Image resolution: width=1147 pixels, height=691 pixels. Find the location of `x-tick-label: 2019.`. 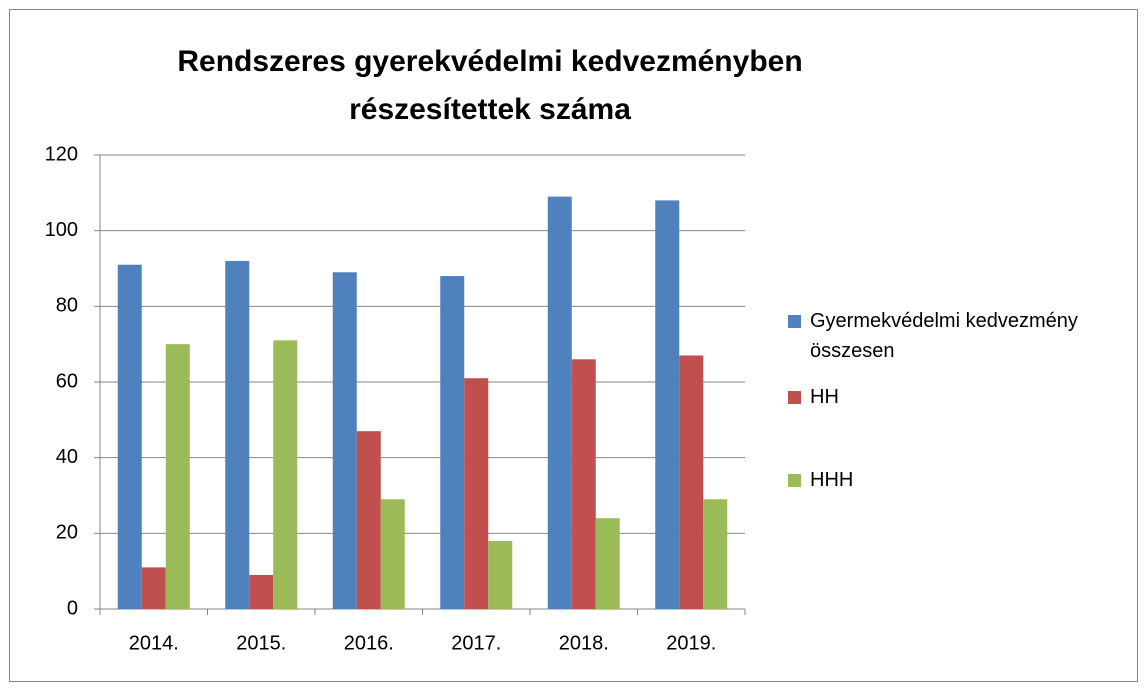

x-tick-label: 2019. is located at coordinates (691, 643).